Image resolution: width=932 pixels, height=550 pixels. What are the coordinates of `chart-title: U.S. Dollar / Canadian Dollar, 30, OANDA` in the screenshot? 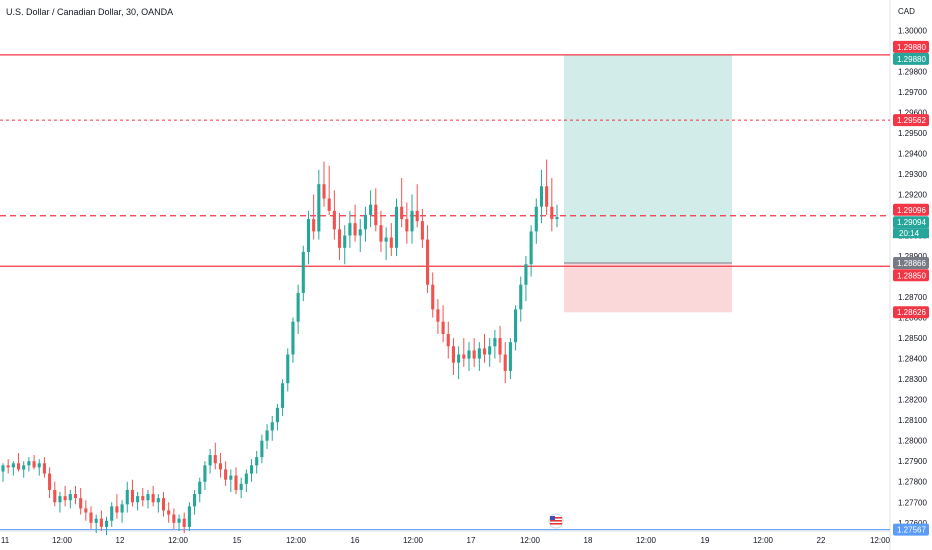 It's located at (89, 12).